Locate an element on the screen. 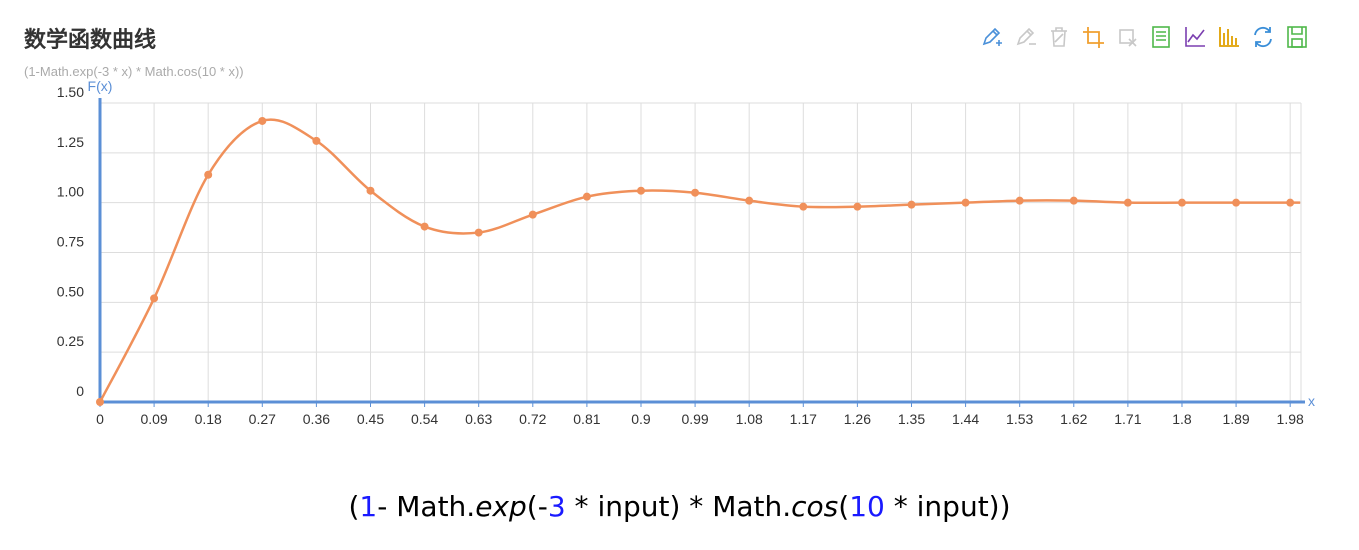 The width and height of the screenshot is (1359, 550). save-image-icon is located at coordinates (1297, 37).